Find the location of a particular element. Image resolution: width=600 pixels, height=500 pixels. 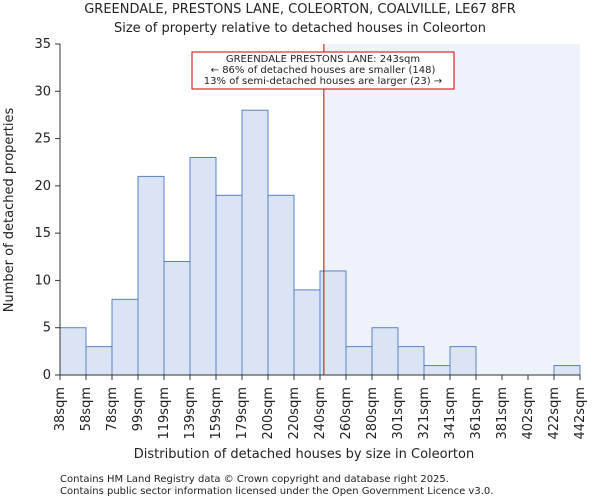

y-tick-label: 25 is located at coordinates (42, 139).